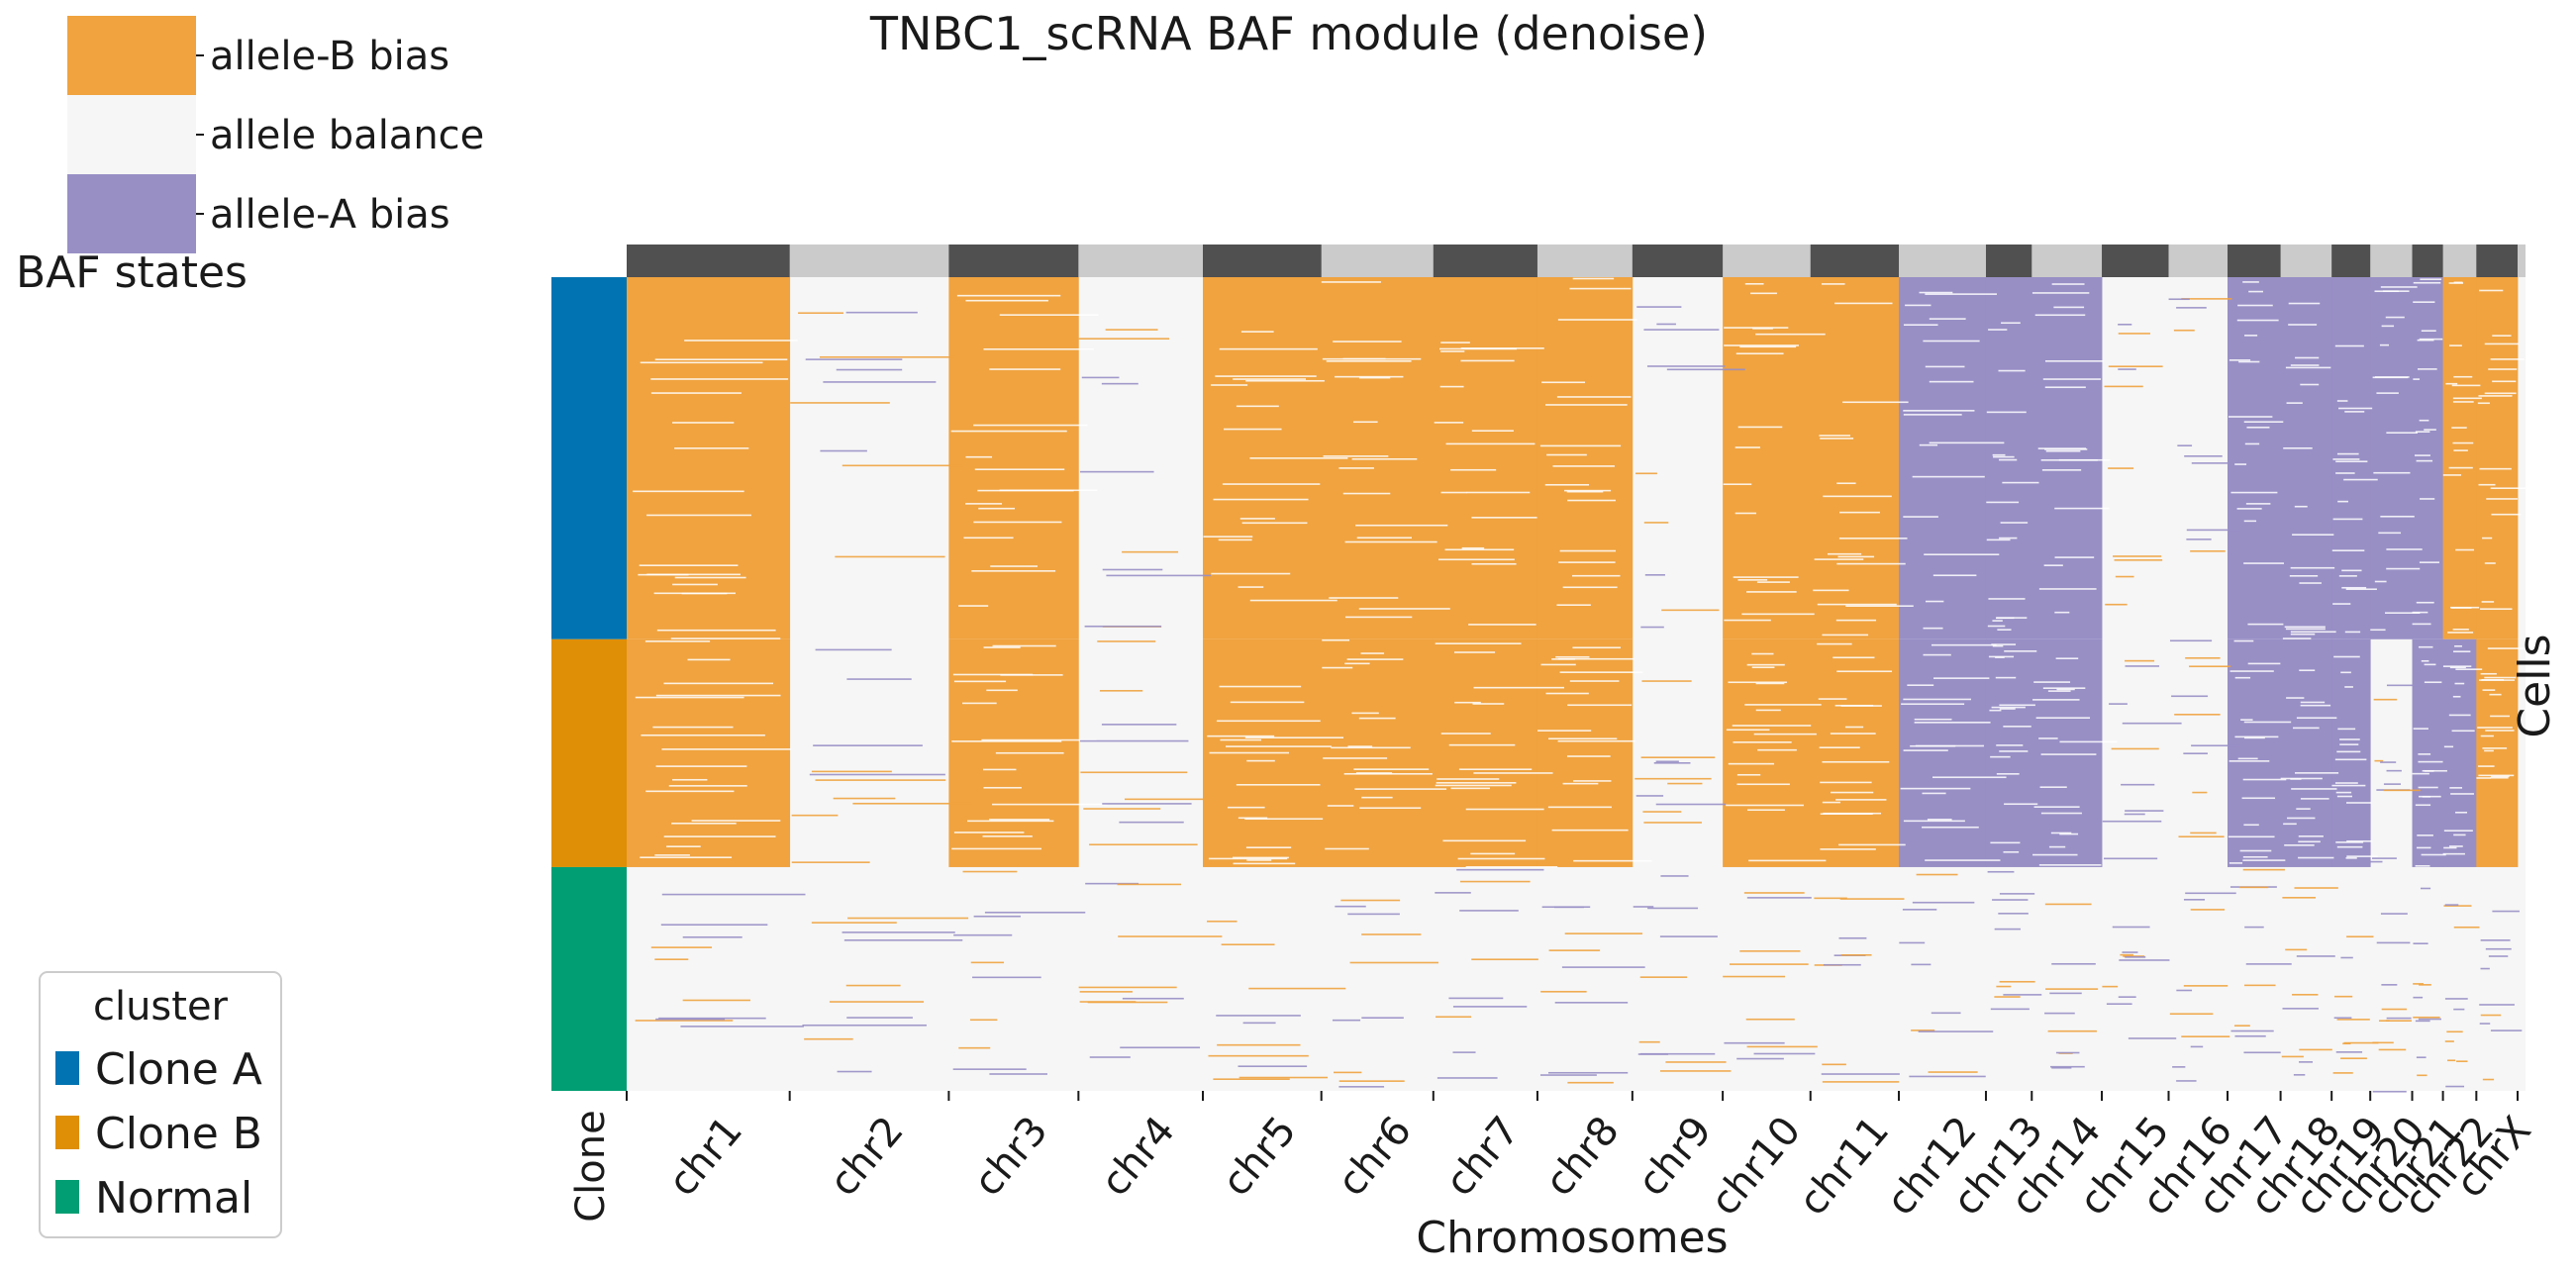 The image size is (2576, 1274). What do you see at coordinates (2351, 752) in the screenshot?
I see `cell-chr19-Clone-B` at bounding box center [2351, 752].